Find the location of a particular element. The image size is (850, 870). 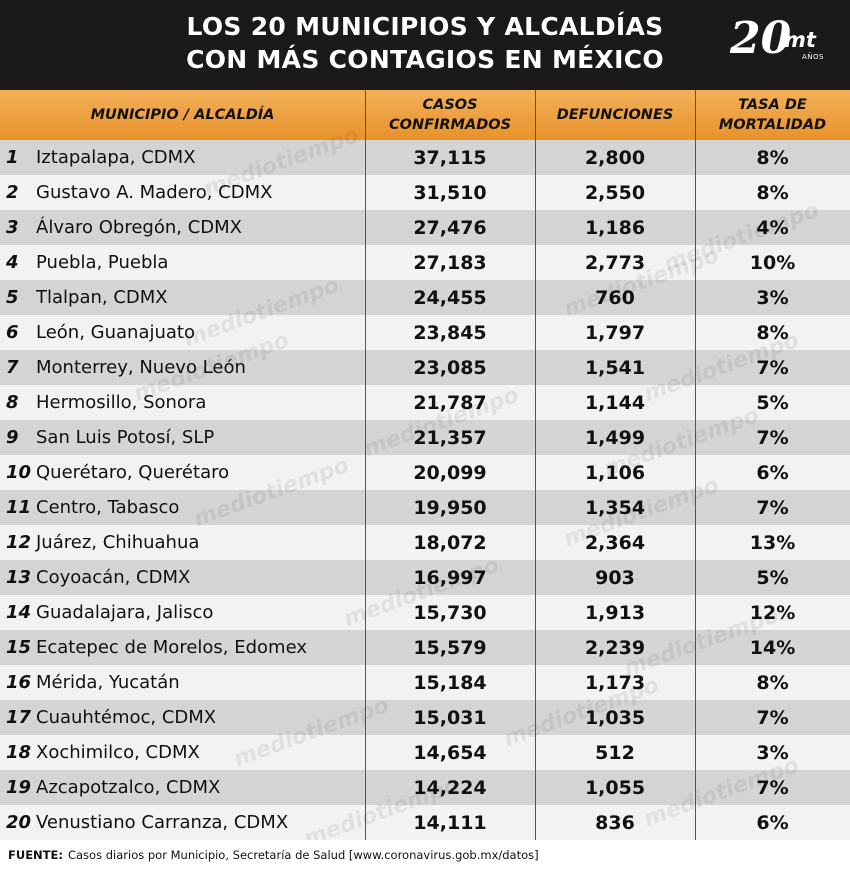

row-defunciones: 836 is located at coordinates (615, 822).